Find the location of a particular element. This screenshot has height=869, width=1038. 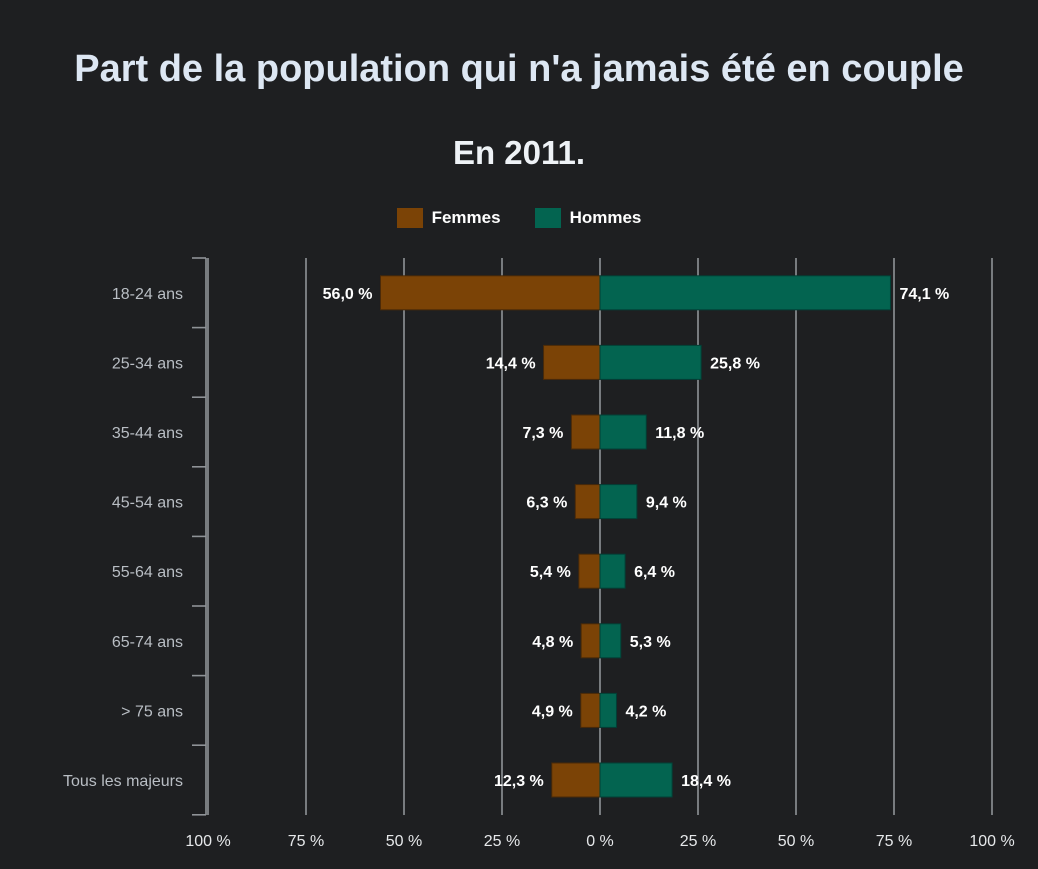

data-label-hommes: 25,8 % is located at coordinates (735, 363).